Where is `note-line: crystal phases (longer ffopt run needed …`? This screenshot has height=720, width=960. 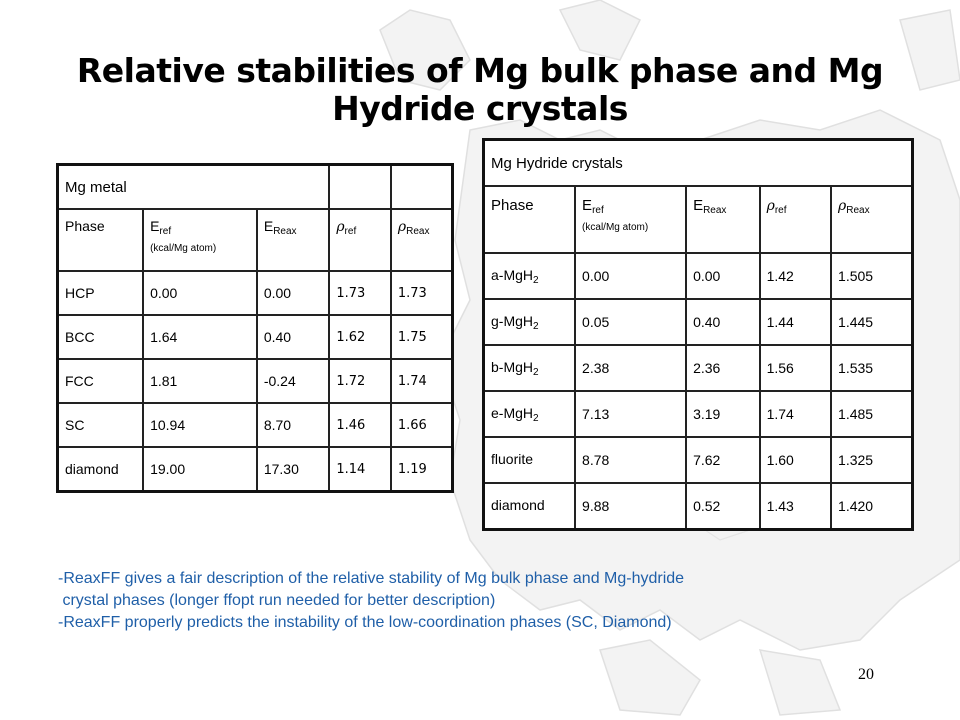
note-line: crystal phases (longer ffopt run needed … is located at coordinates (277, 600).